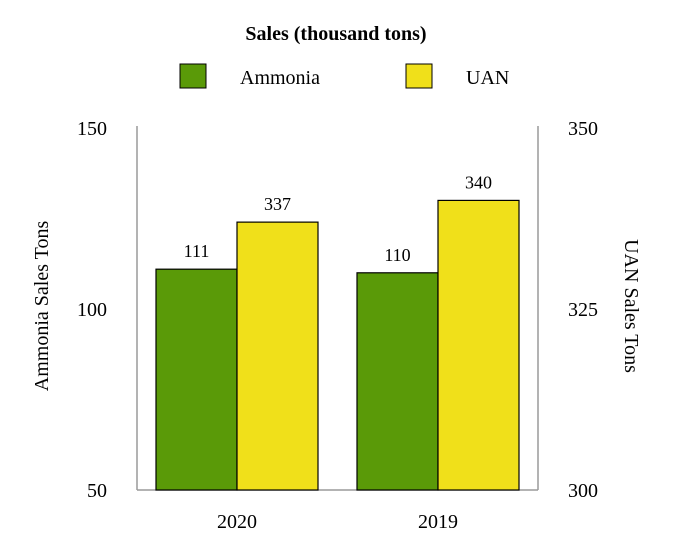  I want to click on right-axis-title: UAN Sales Tons, so click(631, 306).